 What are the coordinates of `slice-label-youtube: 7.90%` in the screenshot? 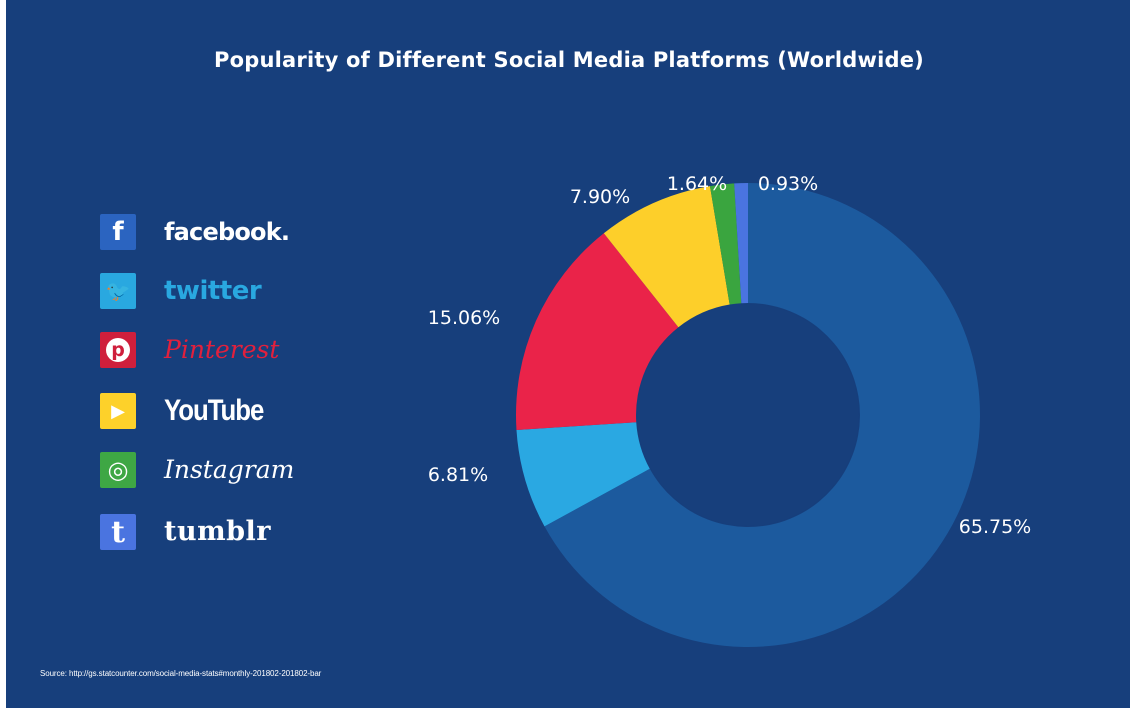 It's located at (600, 197).